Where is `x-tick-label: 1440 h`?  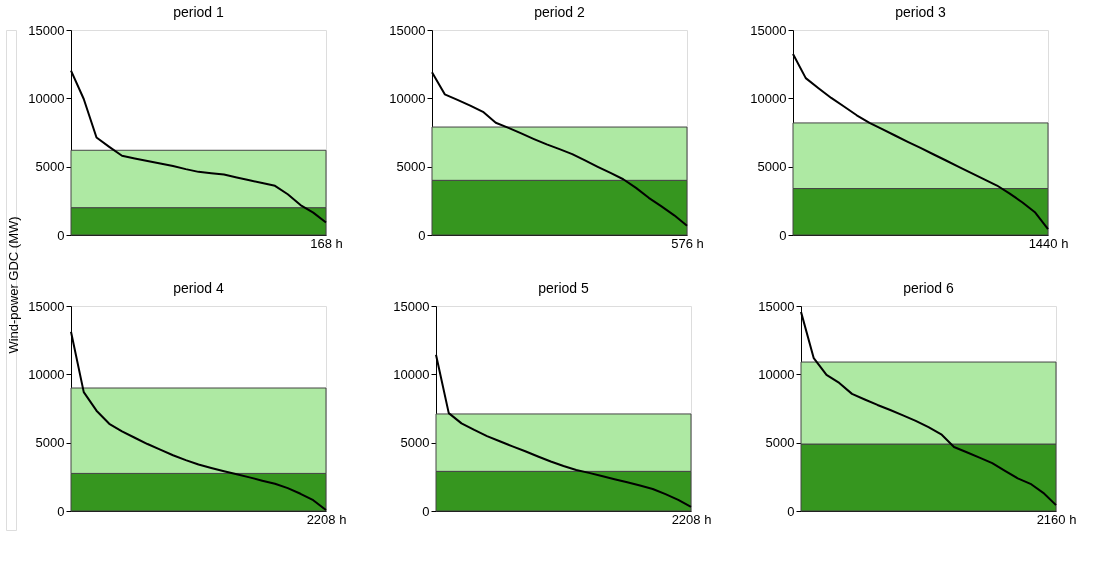 x-tick-label: 1440 h is located at coordinates (1048, 243).